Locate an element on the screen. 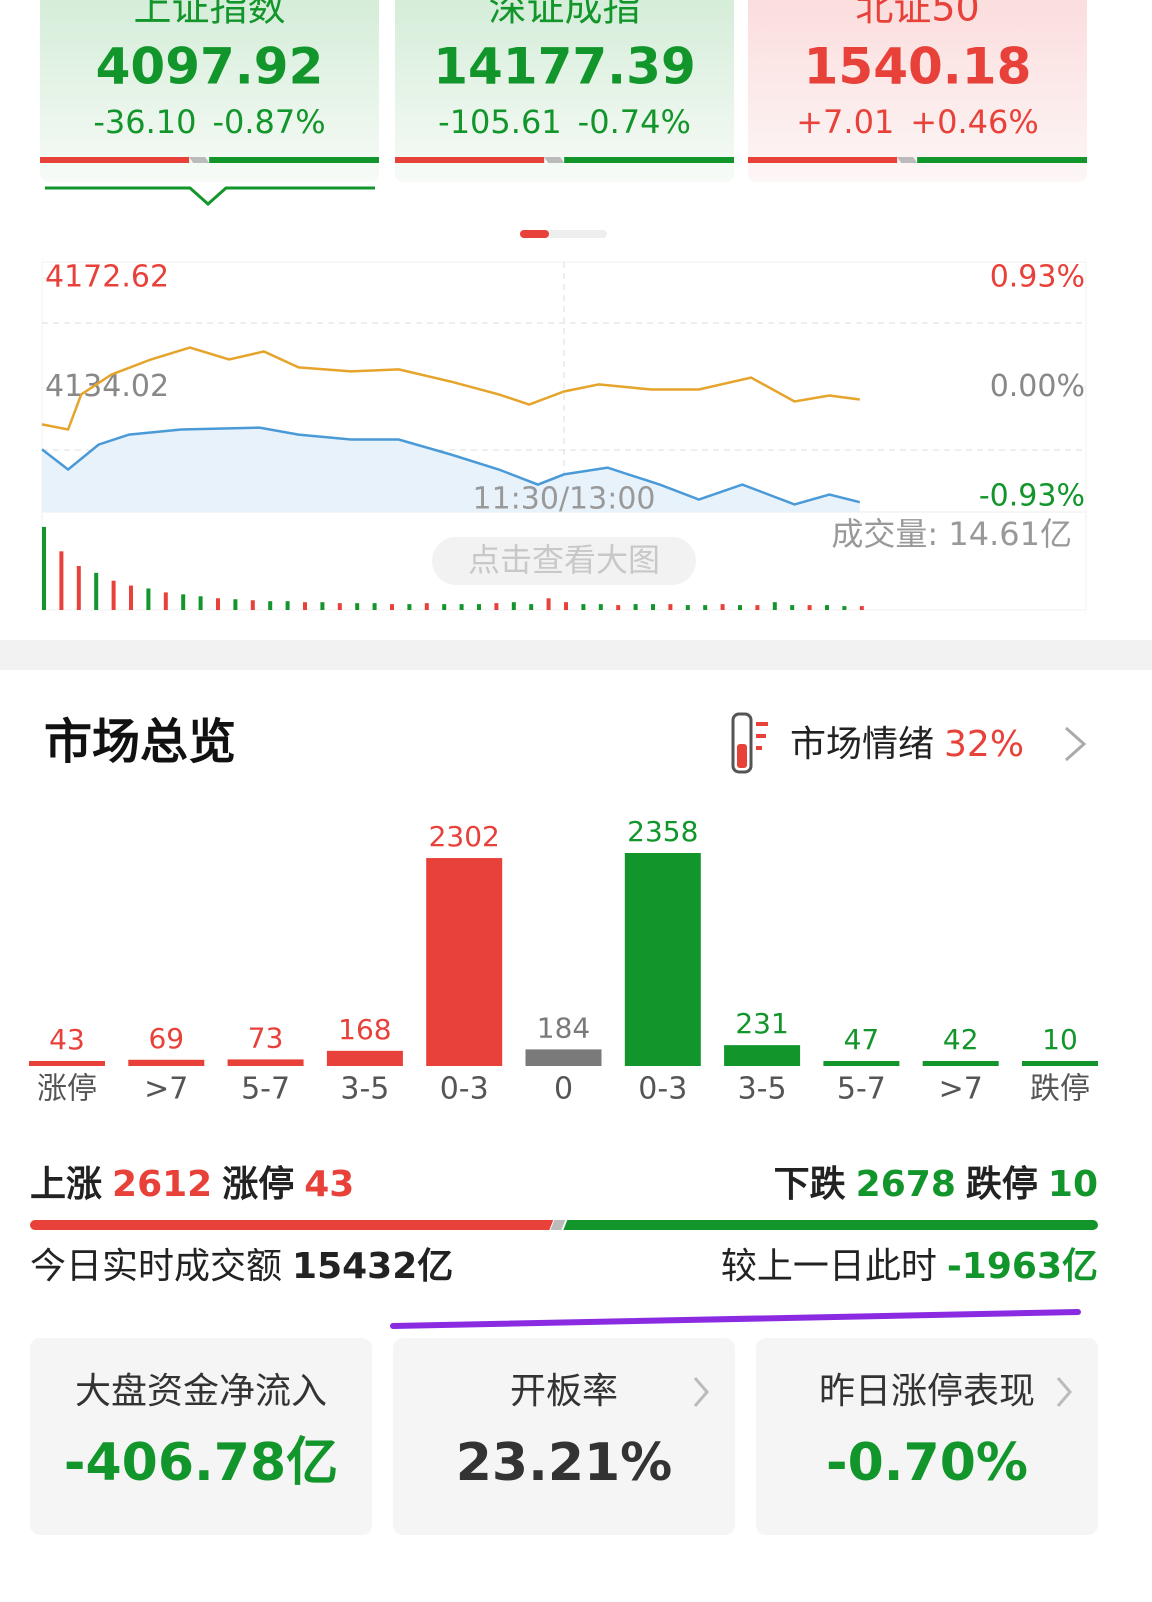 The width and height of the screenshot is (1152, 1602). index-card: 深证成指 14177.39 -105.61 -0.74% is located at coordinates (564, 91).